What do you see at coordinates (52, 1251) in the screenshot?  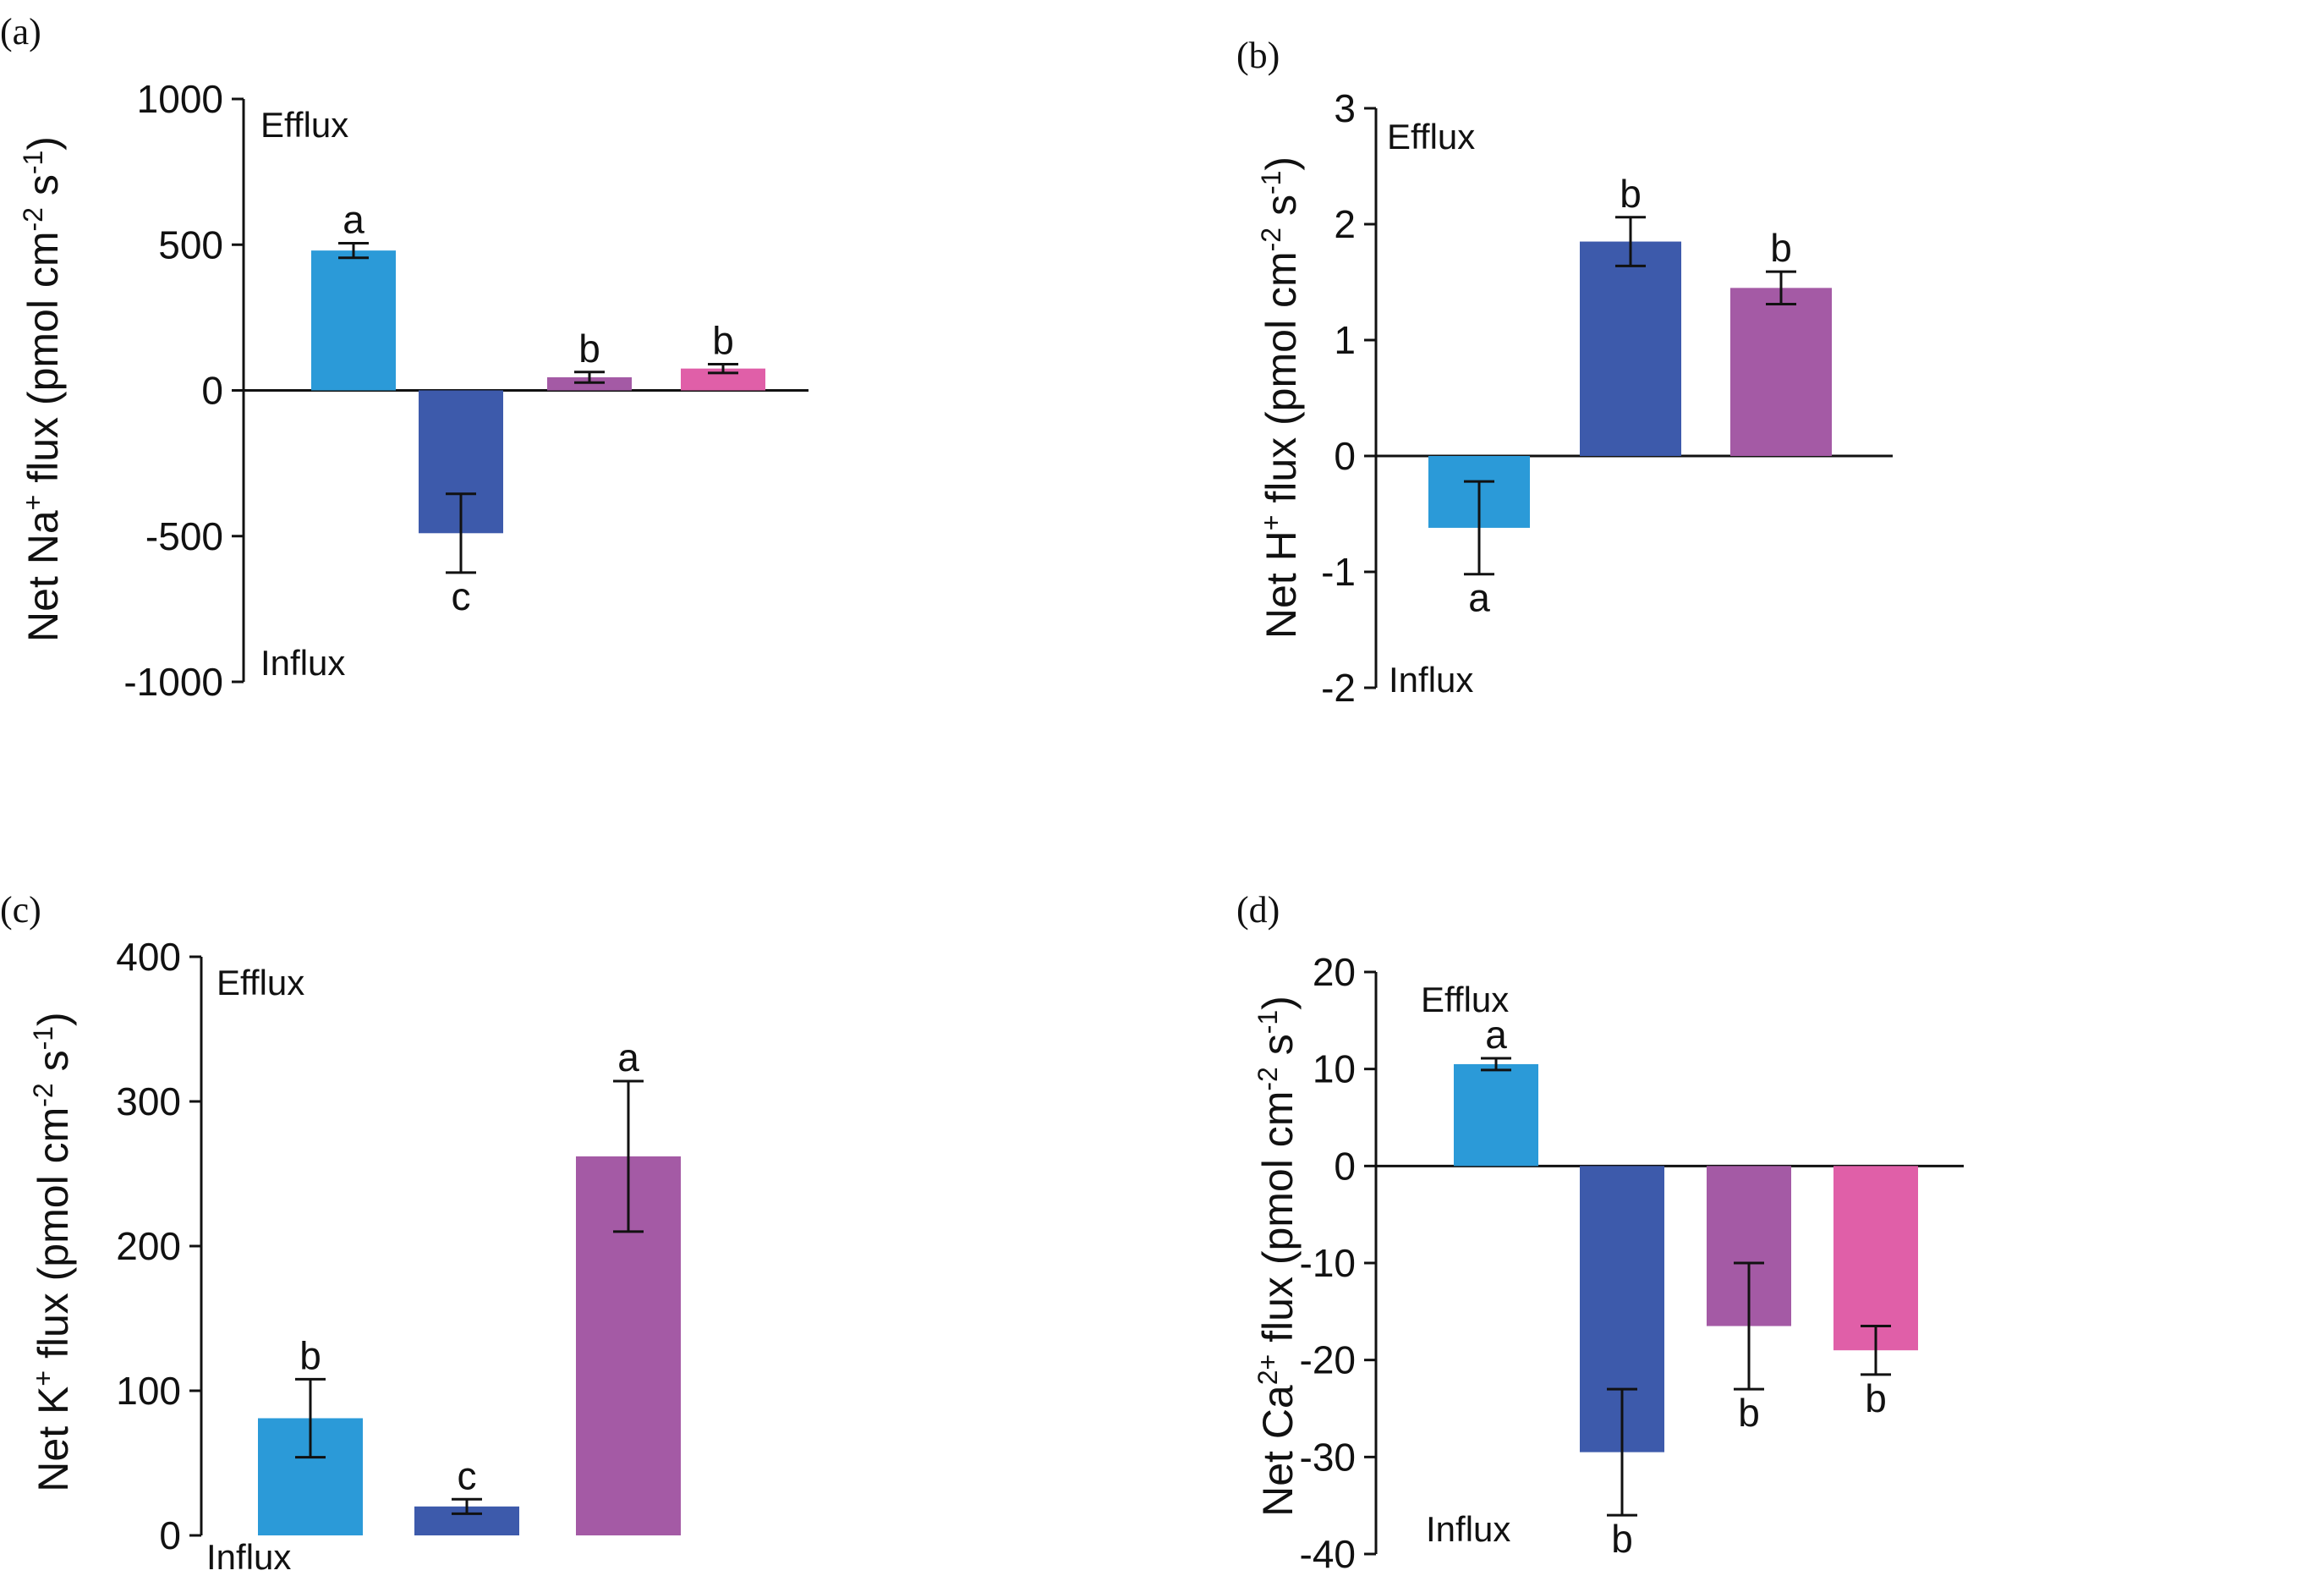 I see `panel-c-ylabel: Net K+ flux (pmol cm-2 s-1)` at bounding box center [52, 1251].